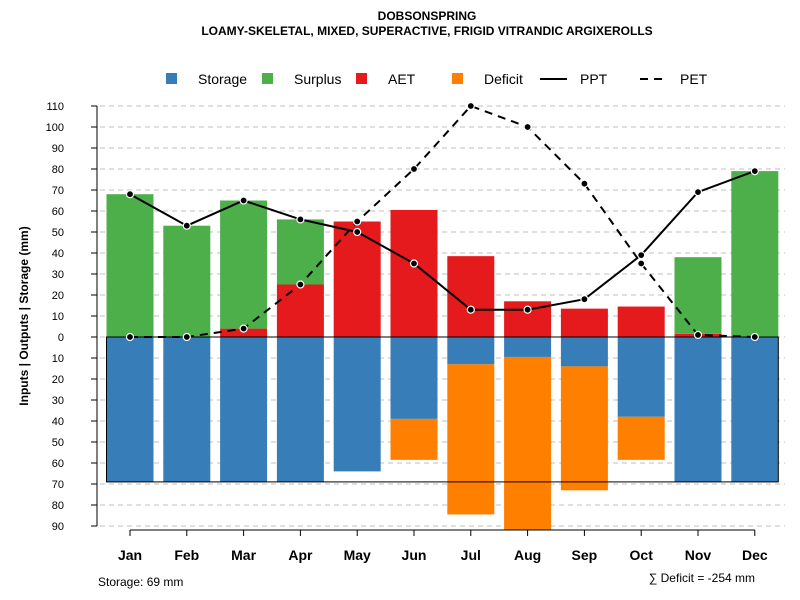 Image resolution: width=800 pixels, height=600 pixels. I want to click on bar-storage-dec, so click(755, 409).